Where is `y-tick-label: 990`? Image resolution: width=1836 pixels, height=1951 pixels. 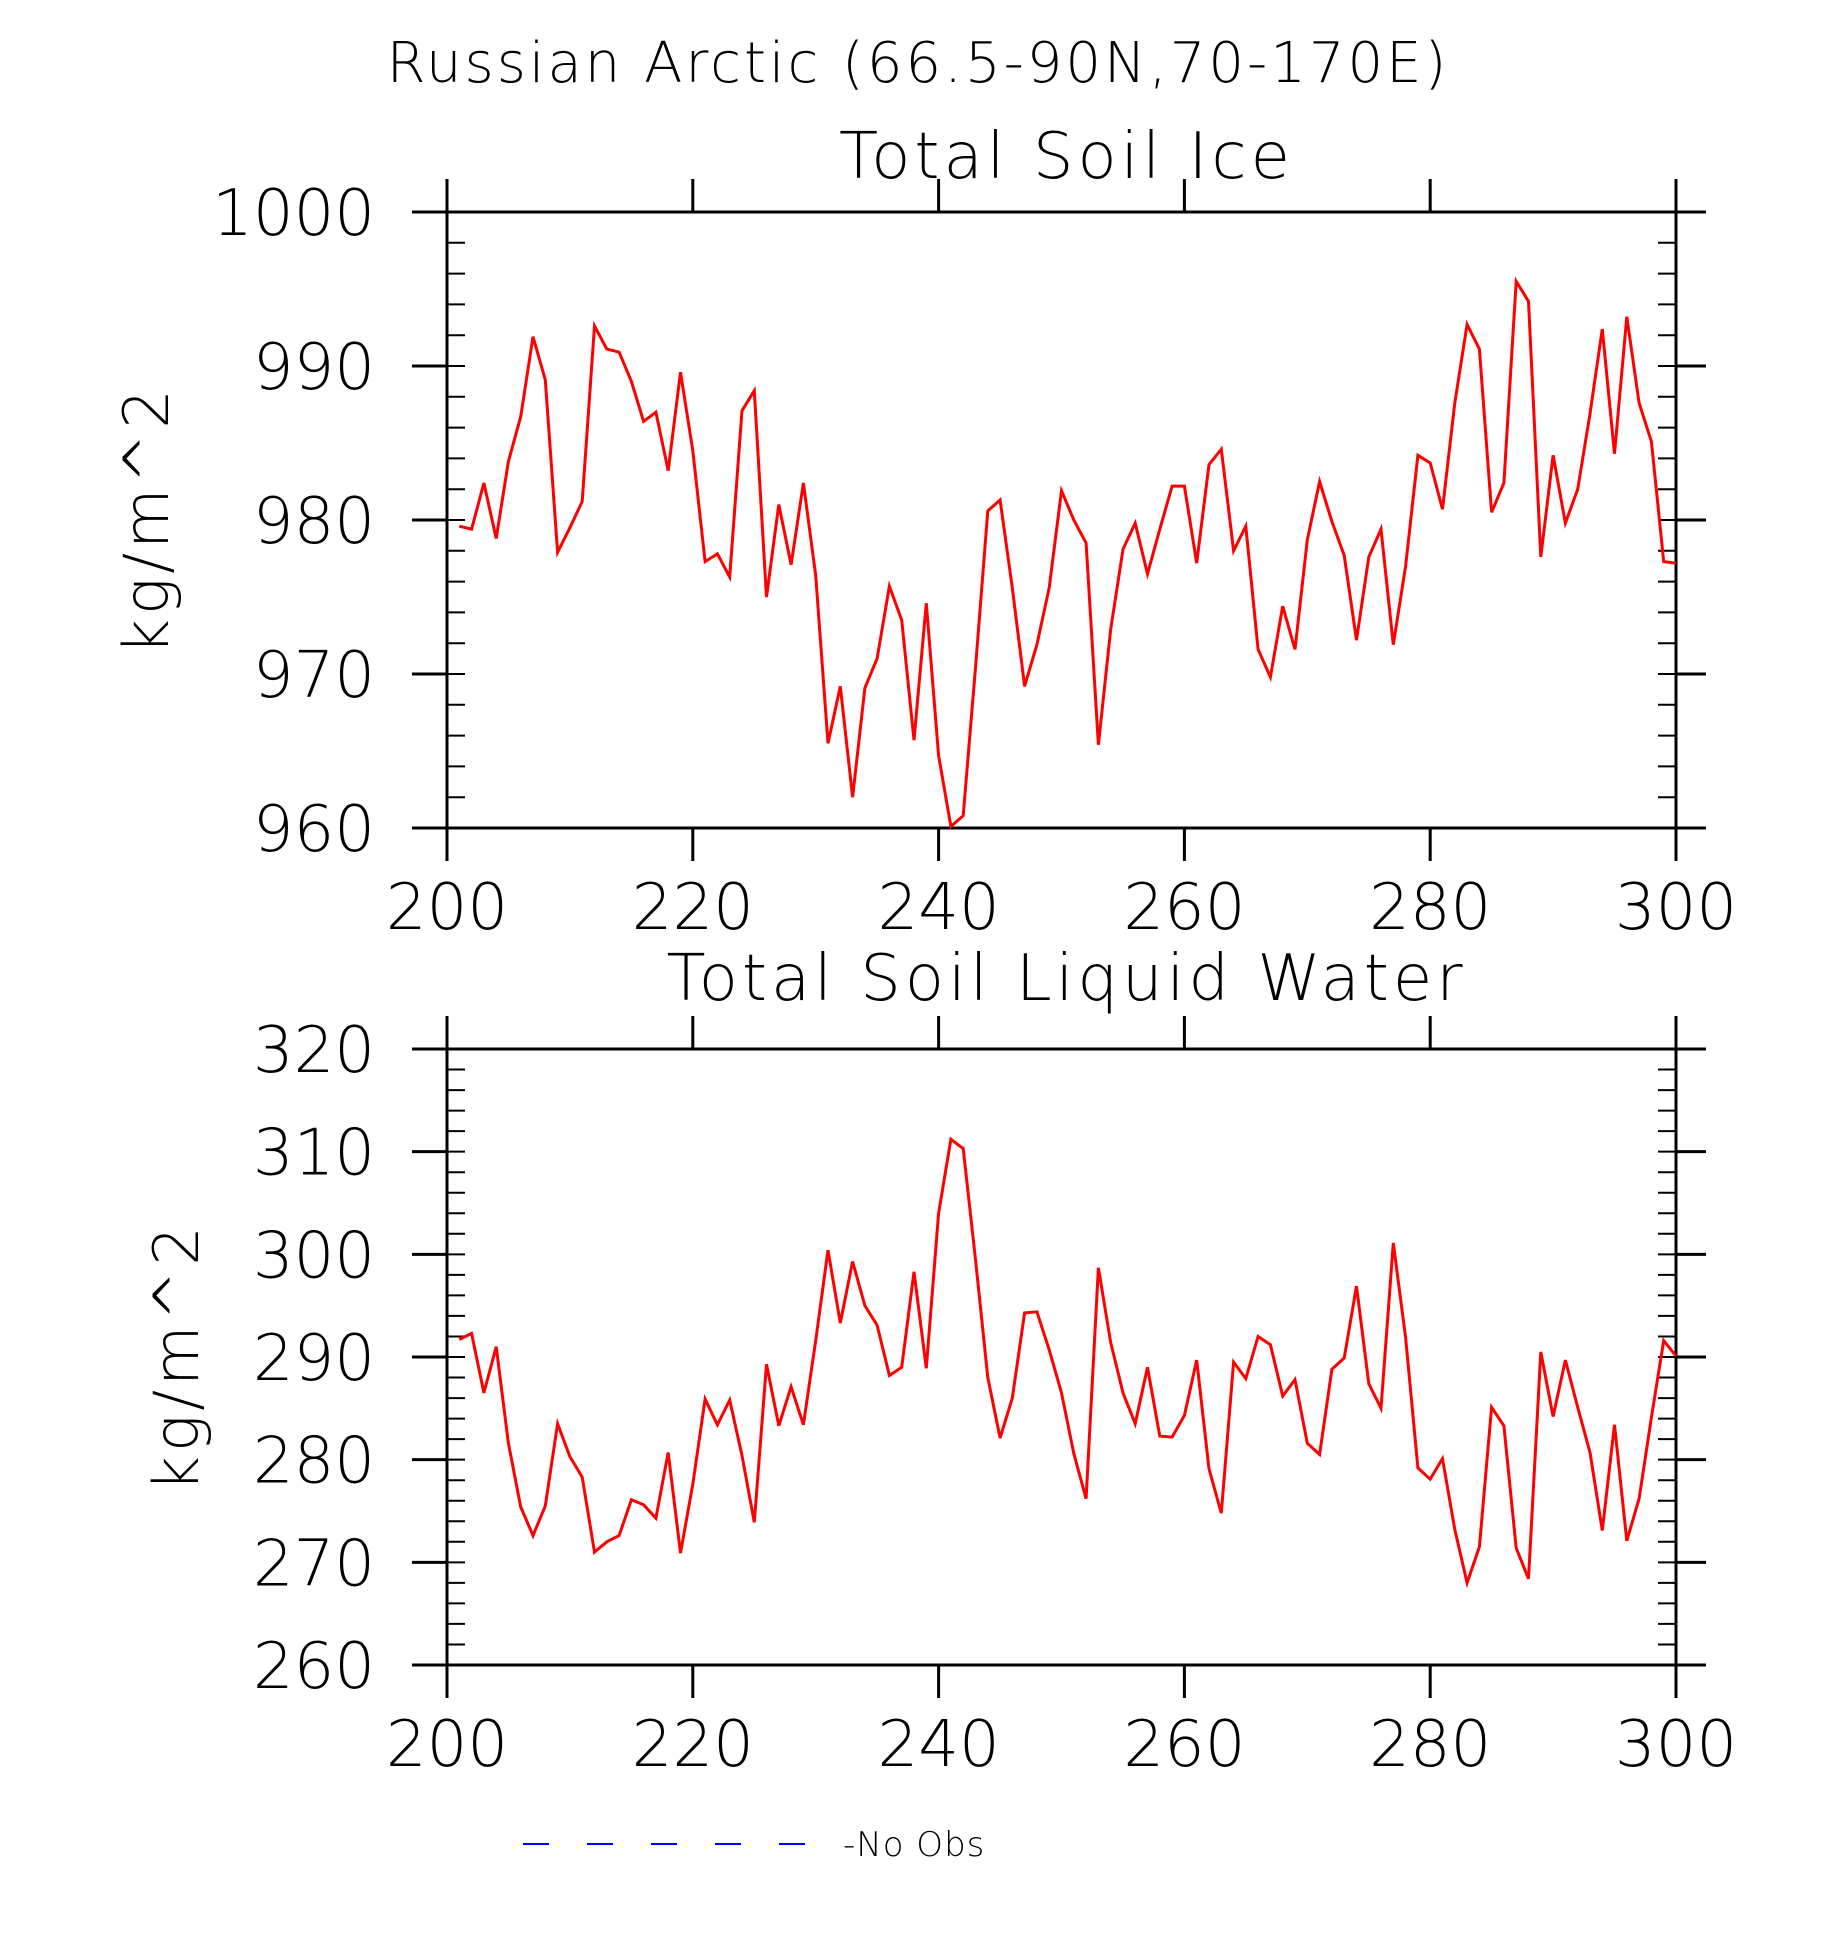 y-tick-label: 990 is located at coordinates (314, 368).